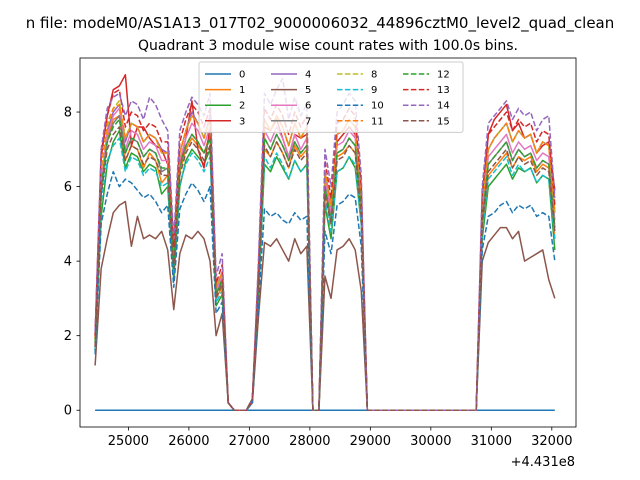 This screenshot has width=640, height=480. Describe the element at coordinates (308, 75) in the screenshot. I see `legend-label-4: 4` at that location.